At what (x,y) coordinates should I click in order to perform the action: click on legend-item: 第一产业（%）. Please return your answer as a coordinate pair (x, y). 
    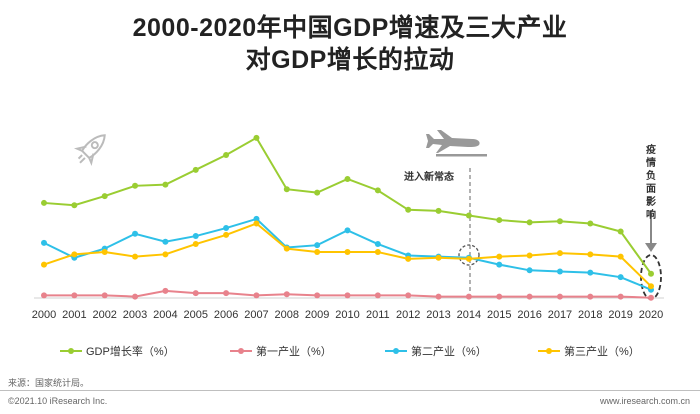
    Looking at the image, I should click on (281, 351).